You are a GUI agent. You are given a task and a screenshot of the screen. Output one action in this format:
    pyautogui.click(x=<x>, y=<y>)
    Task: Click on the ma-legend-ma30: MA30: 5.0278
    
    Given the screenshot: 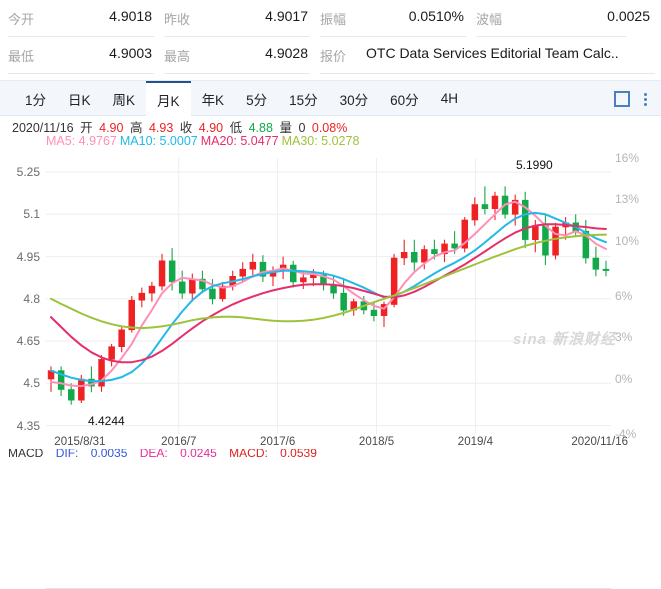 What is the action you would take?
    pyautogui.click(x=320, y=141)
    